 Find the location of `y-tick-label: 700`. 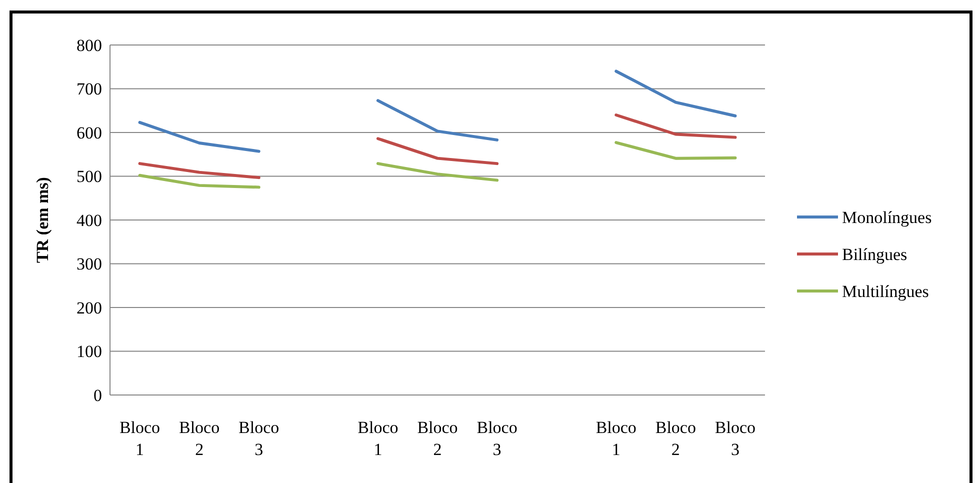

y-tick-label: 700 is located at coordinates (89, 89).